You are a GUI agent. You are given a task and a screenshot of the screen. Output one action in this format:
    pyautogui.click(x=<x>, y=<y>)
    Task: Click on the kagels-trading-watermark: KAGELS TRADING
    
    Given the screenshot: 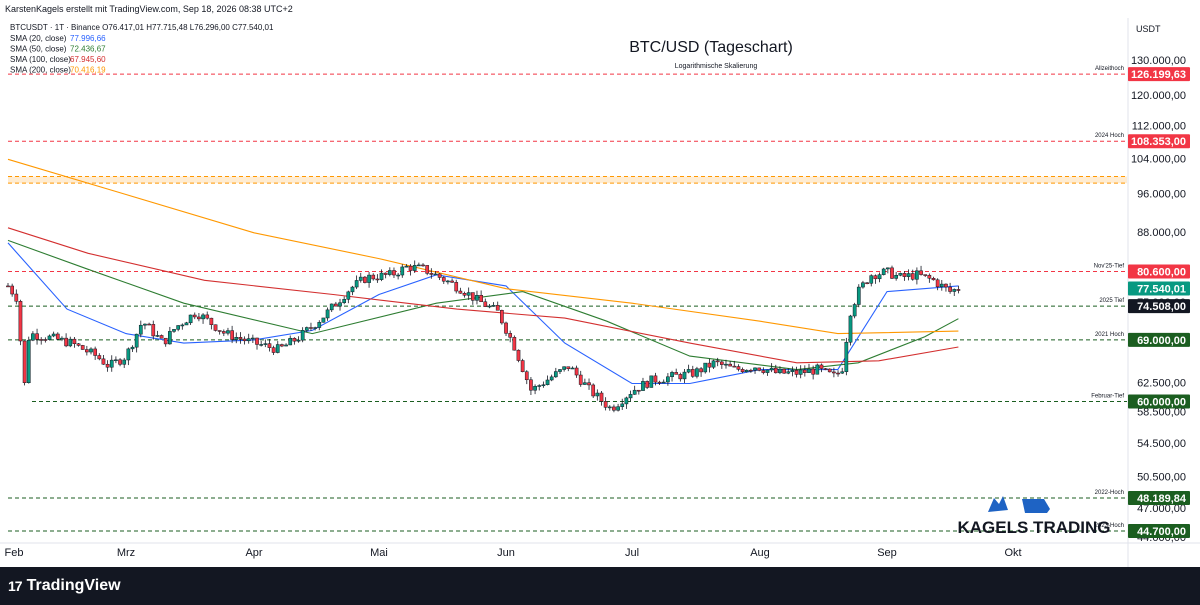 What is the action you would take?
    pyautogui.click(x=1034, y=527)
    